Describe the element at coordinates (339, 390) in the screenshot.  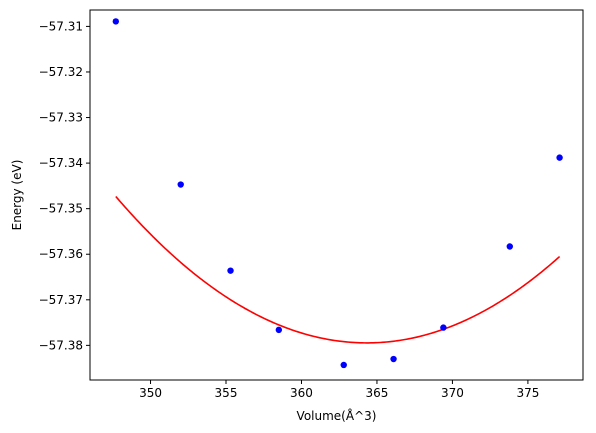
I see `x-axis-ticks: 350 355 360 365 370 375` at that location.